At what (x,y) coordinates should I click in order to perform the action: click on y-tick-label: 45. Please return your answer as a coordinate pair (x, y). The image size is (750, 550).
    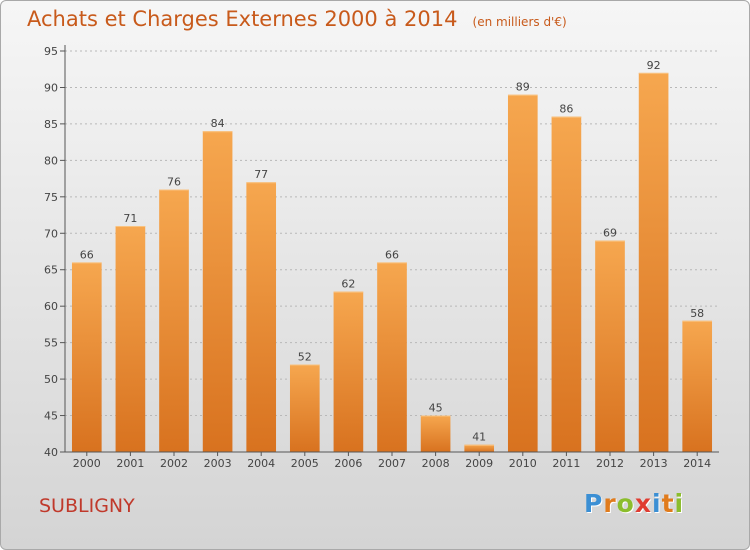
    Looking at the image, I should click on (51, 416).